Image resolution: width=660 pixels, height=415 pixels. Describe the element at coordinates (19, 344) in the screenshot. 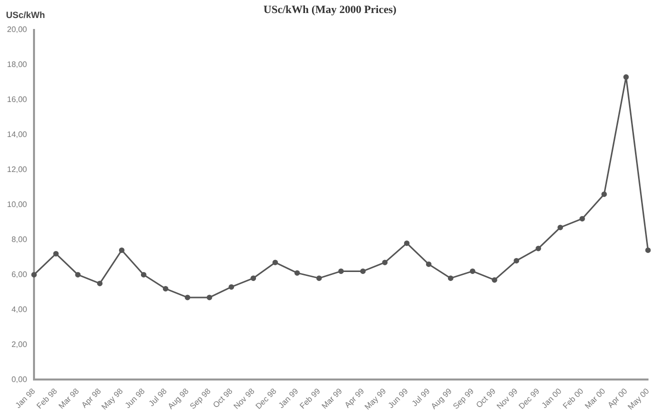

I see `y-tick-label: 2,00` at that location.